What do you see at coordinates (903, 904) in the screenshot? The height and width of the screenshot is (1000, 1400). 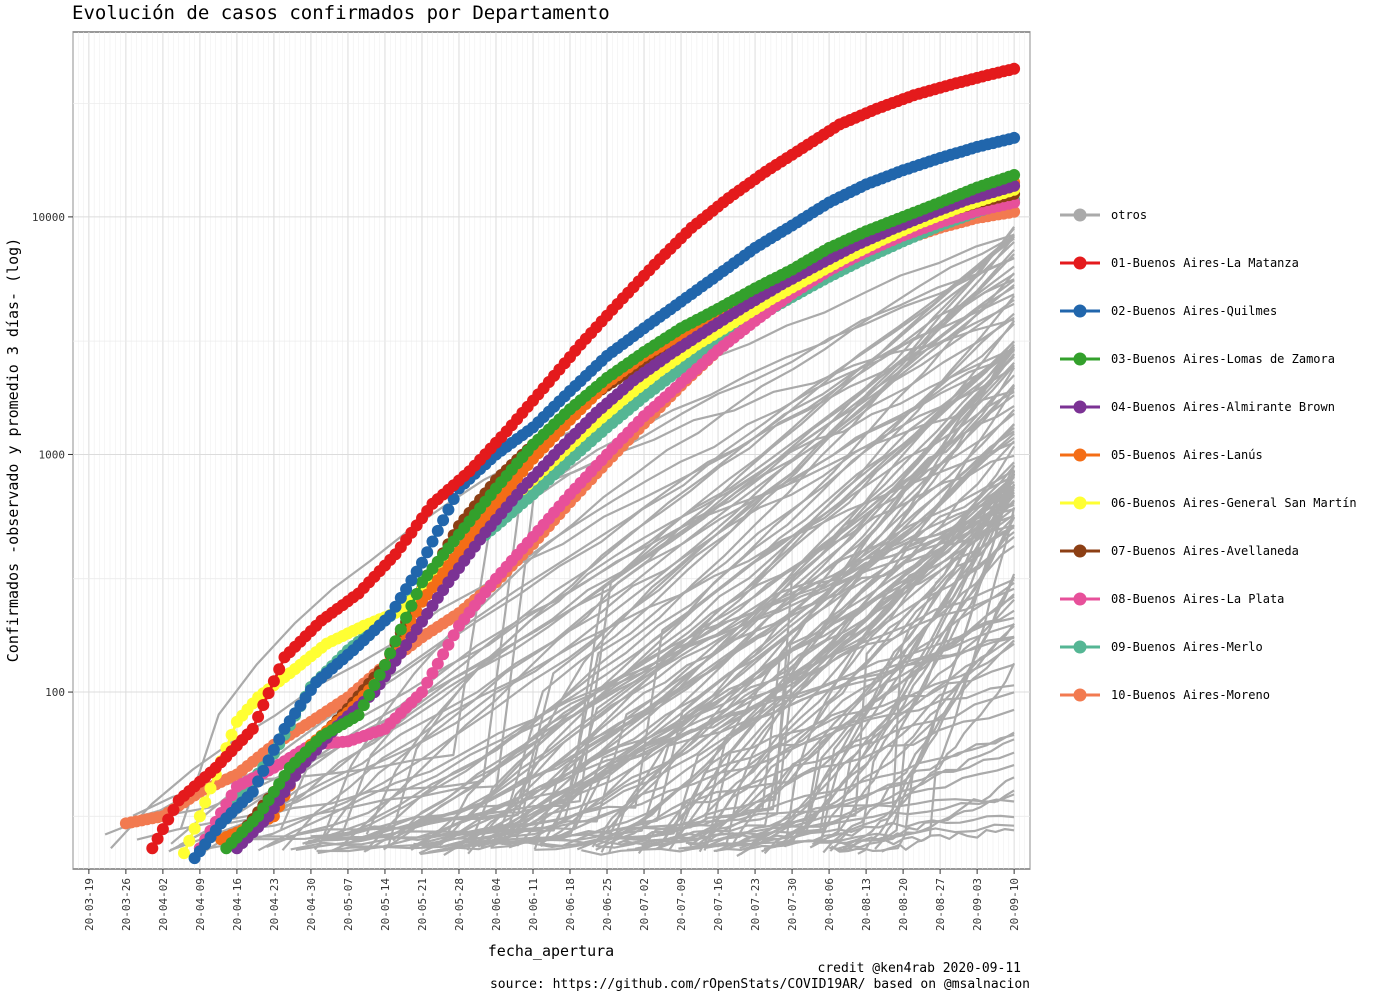 I see `x-tick-label: 20-08-20` at bounding box center [903, 904].